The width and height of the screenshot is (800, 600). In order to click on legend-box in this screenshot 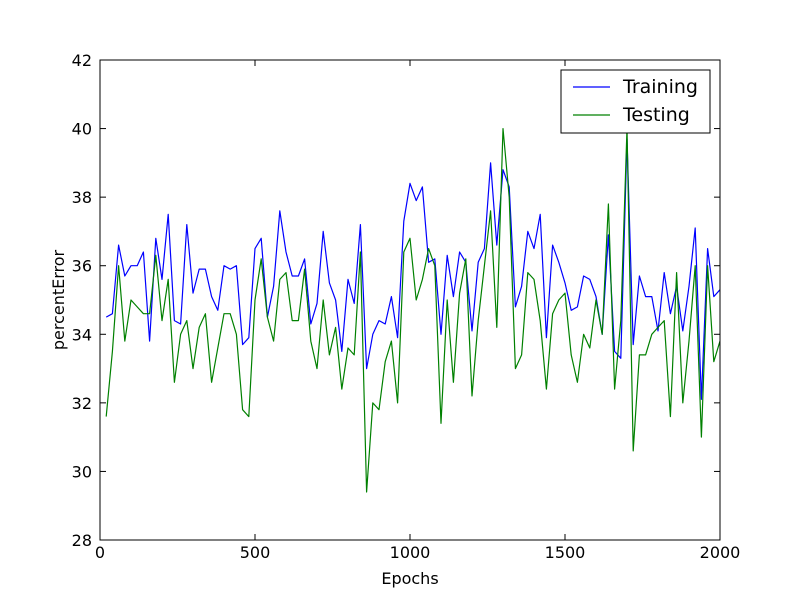, I will do `click(635, 101)`.